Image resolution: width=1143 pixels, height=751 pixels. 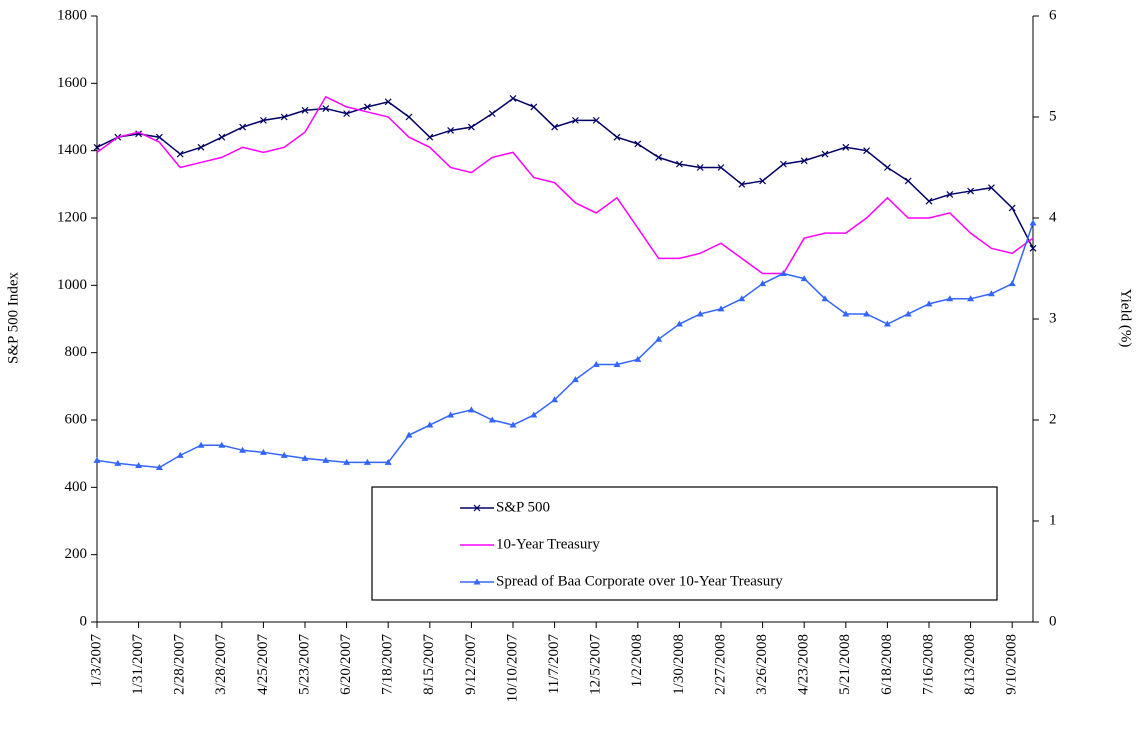 I want to click on x-tick-label: 9/10/2008, so click(x=1012, y=664).